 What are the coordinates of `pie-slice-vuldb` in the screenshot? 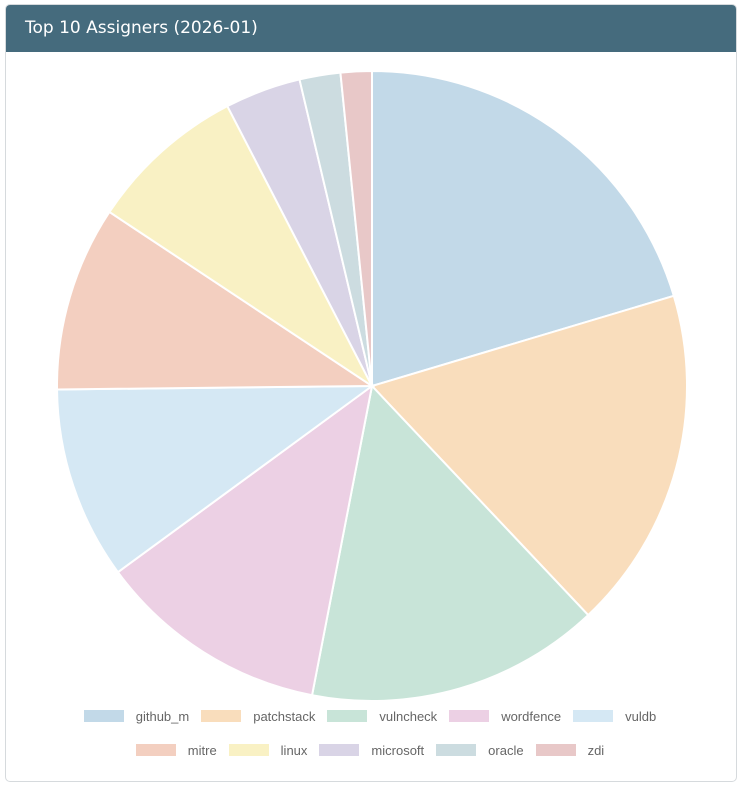 It's located at (216, 479).